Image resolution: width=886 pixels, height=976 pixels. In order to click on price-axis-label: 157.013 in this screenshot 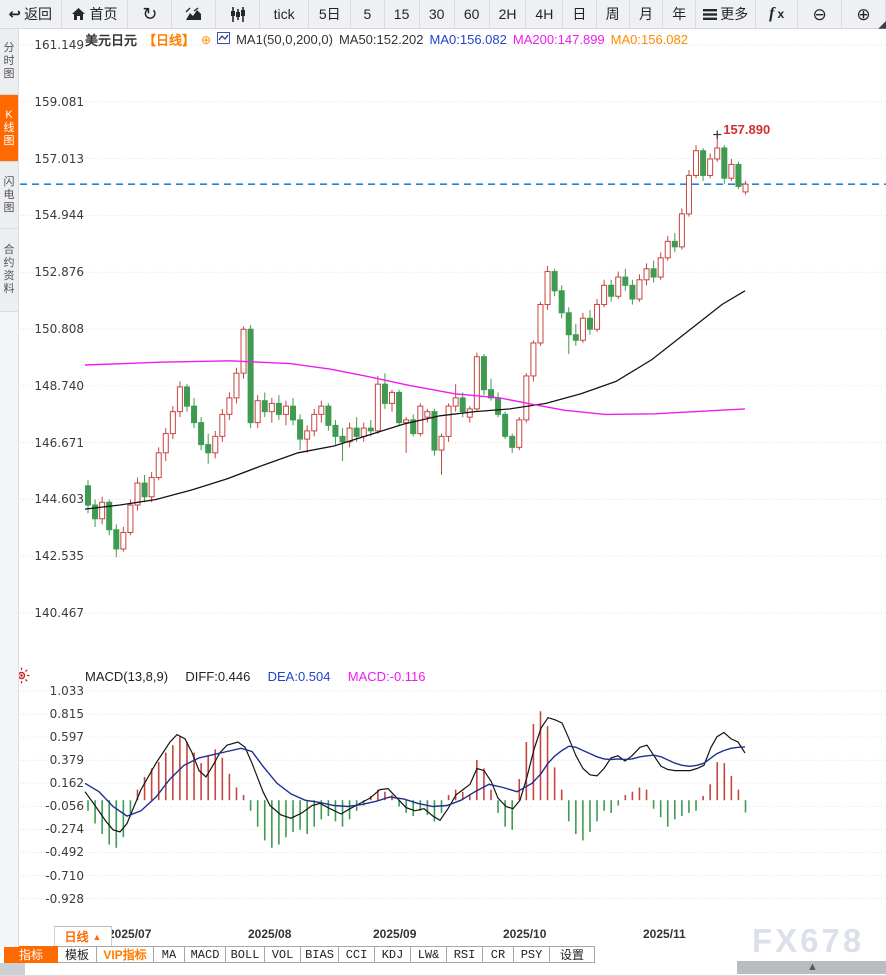, I will do `click(59, 158)`.